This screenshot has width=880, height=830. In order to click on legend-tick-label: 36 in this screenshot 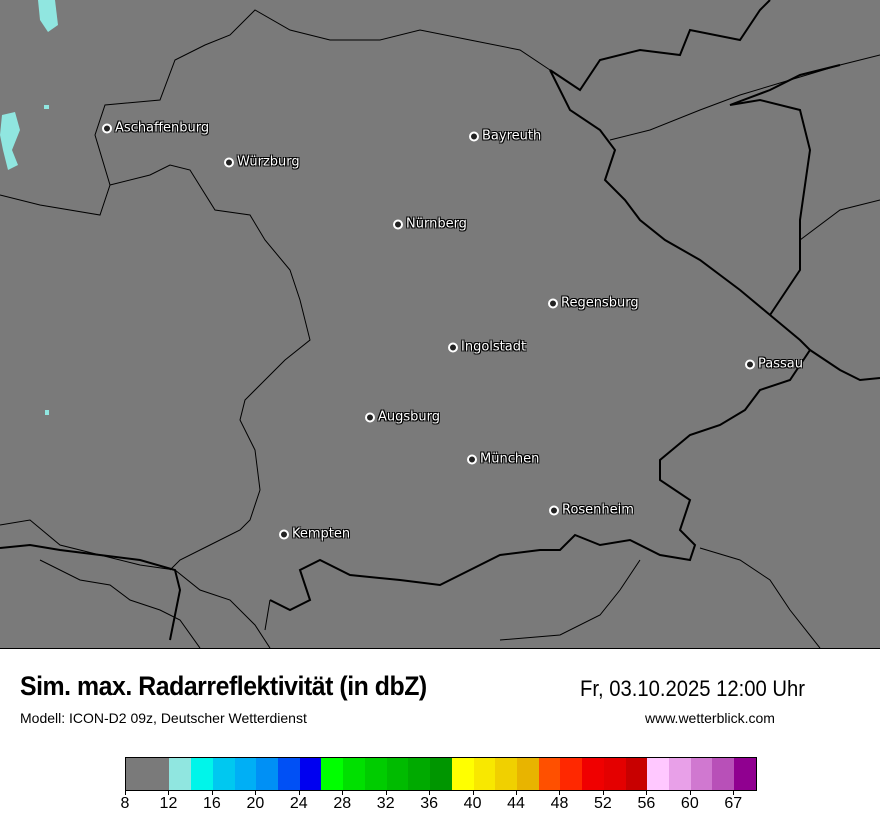, I will do `click(429, 803)`.